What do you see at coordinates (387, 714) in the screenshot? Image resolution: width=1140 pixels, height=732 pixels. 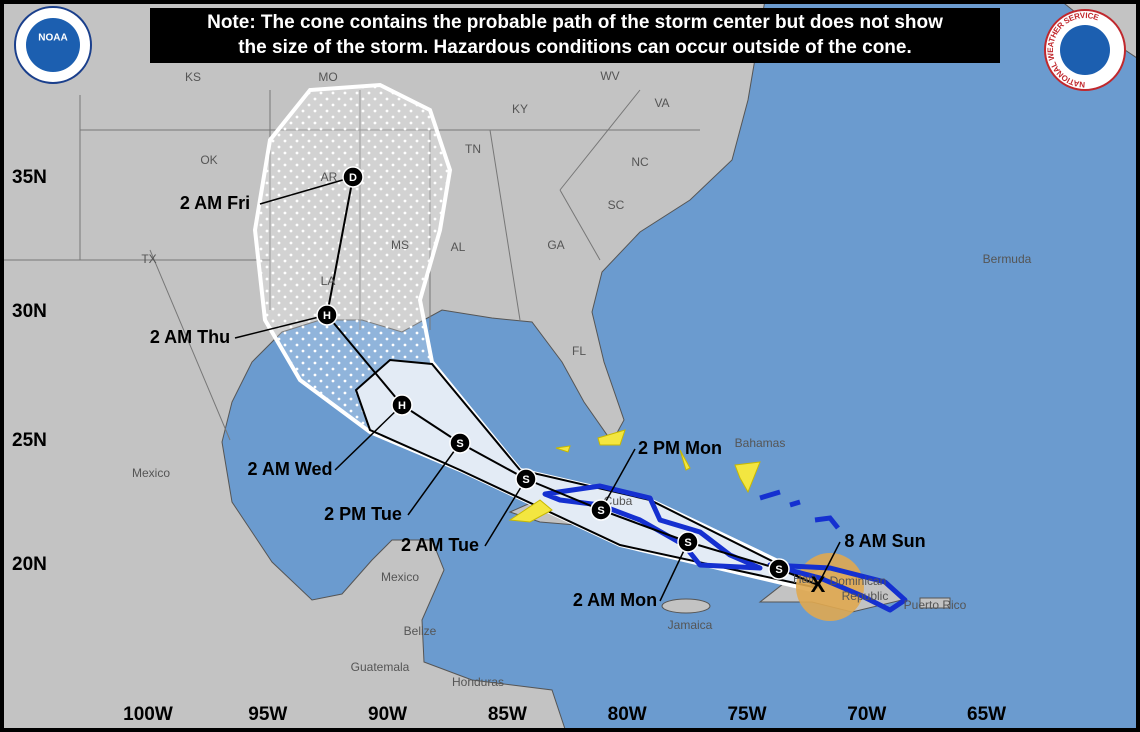 I see `longitude-label: 90W` at bounding box center [387, 714].